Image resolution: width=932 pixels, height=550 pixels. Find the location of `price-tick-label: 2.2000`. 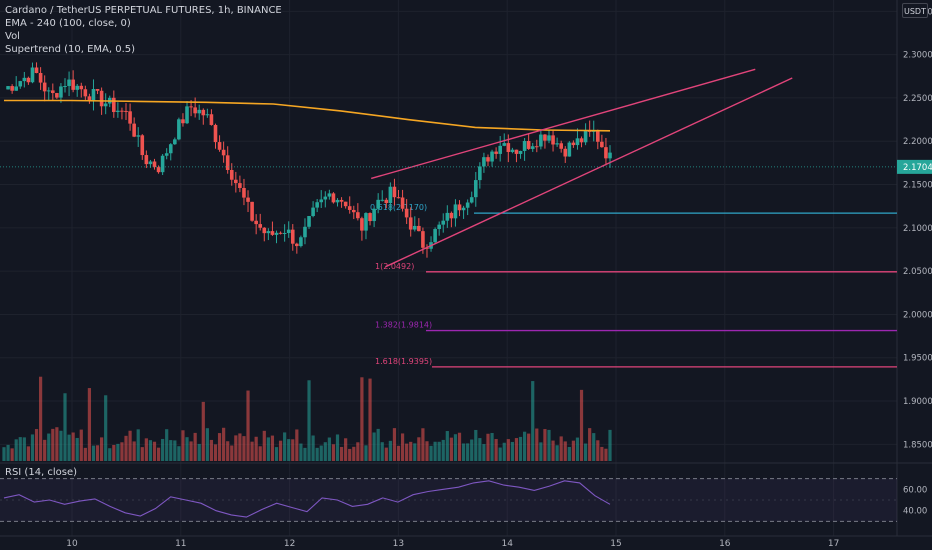

price-tick-label: 2.2000 is located at coordinates (917, 142).